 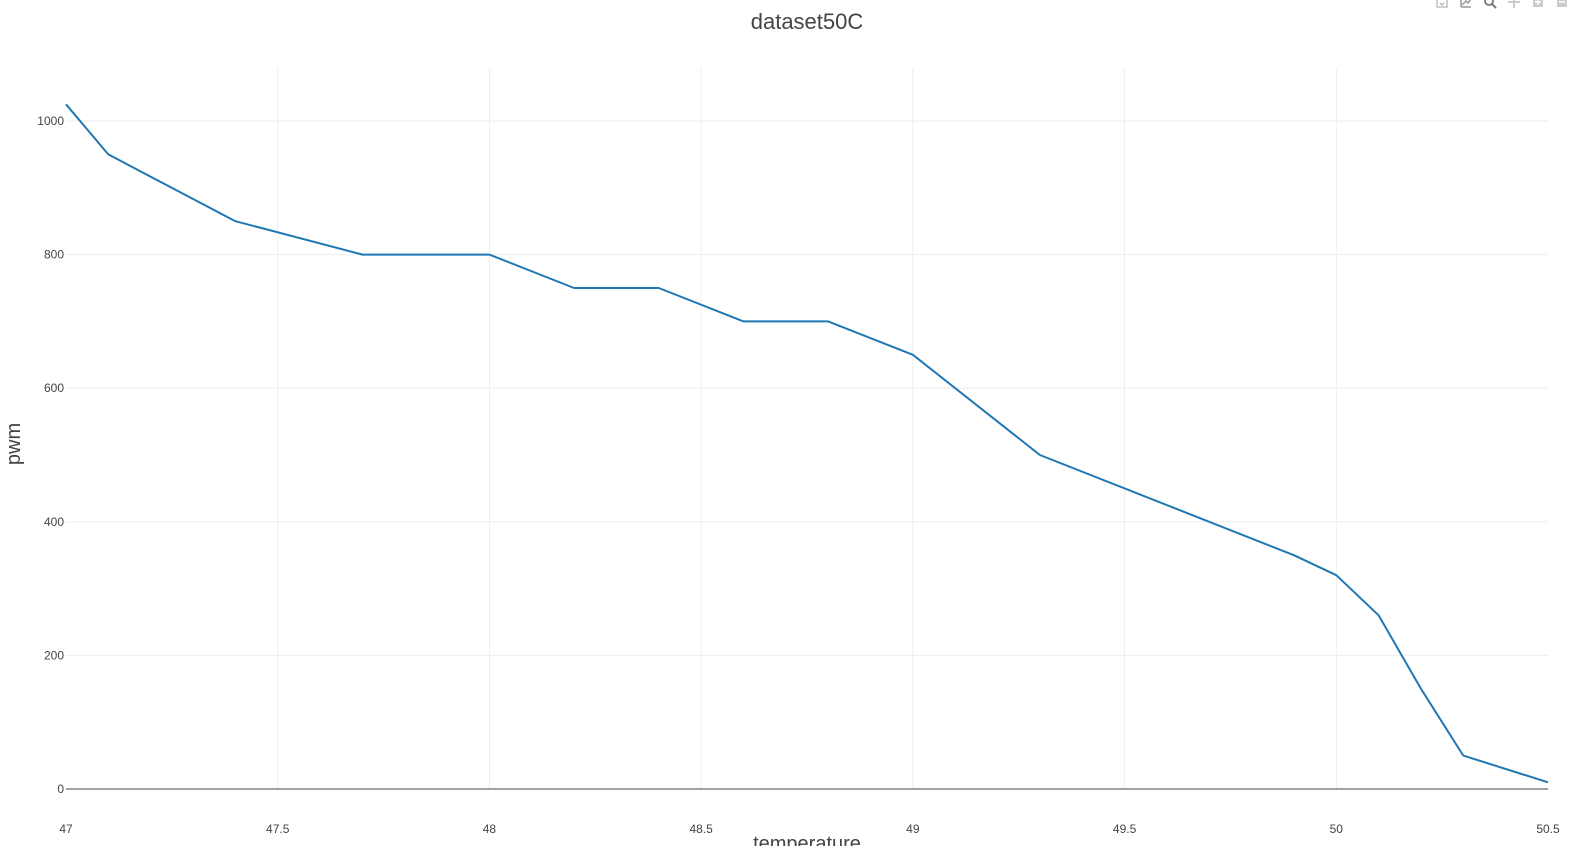 What do you see at coordinates (1562, 5) in the screenshot?
I see `zoom-out-icon` at bounding box center [1562, 5].